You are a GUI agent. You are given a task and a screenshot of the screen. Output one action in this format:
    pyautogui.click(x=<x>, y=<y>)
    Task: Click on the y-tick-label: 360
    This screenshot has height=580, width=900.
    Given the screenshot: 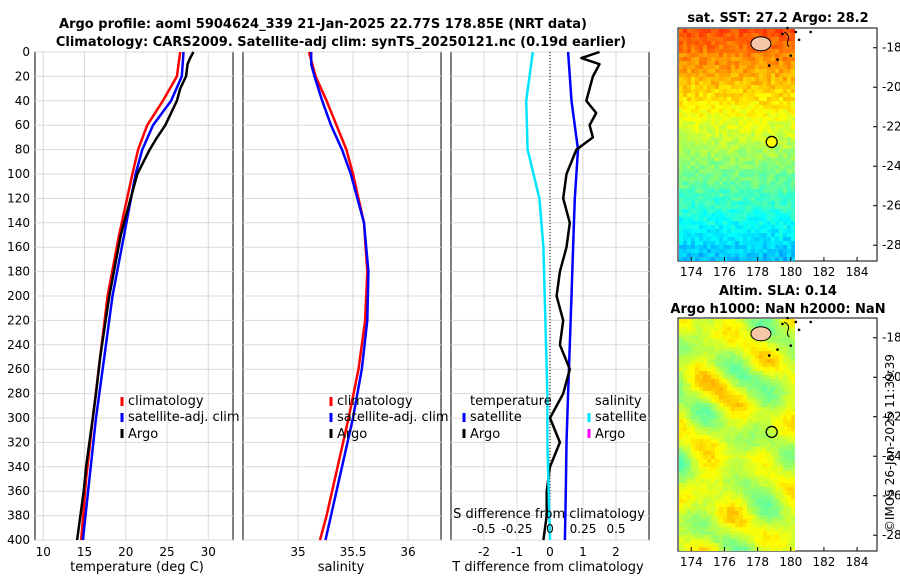 What is the action you would take?
    pyautogui.click(x=18, y=491)
    